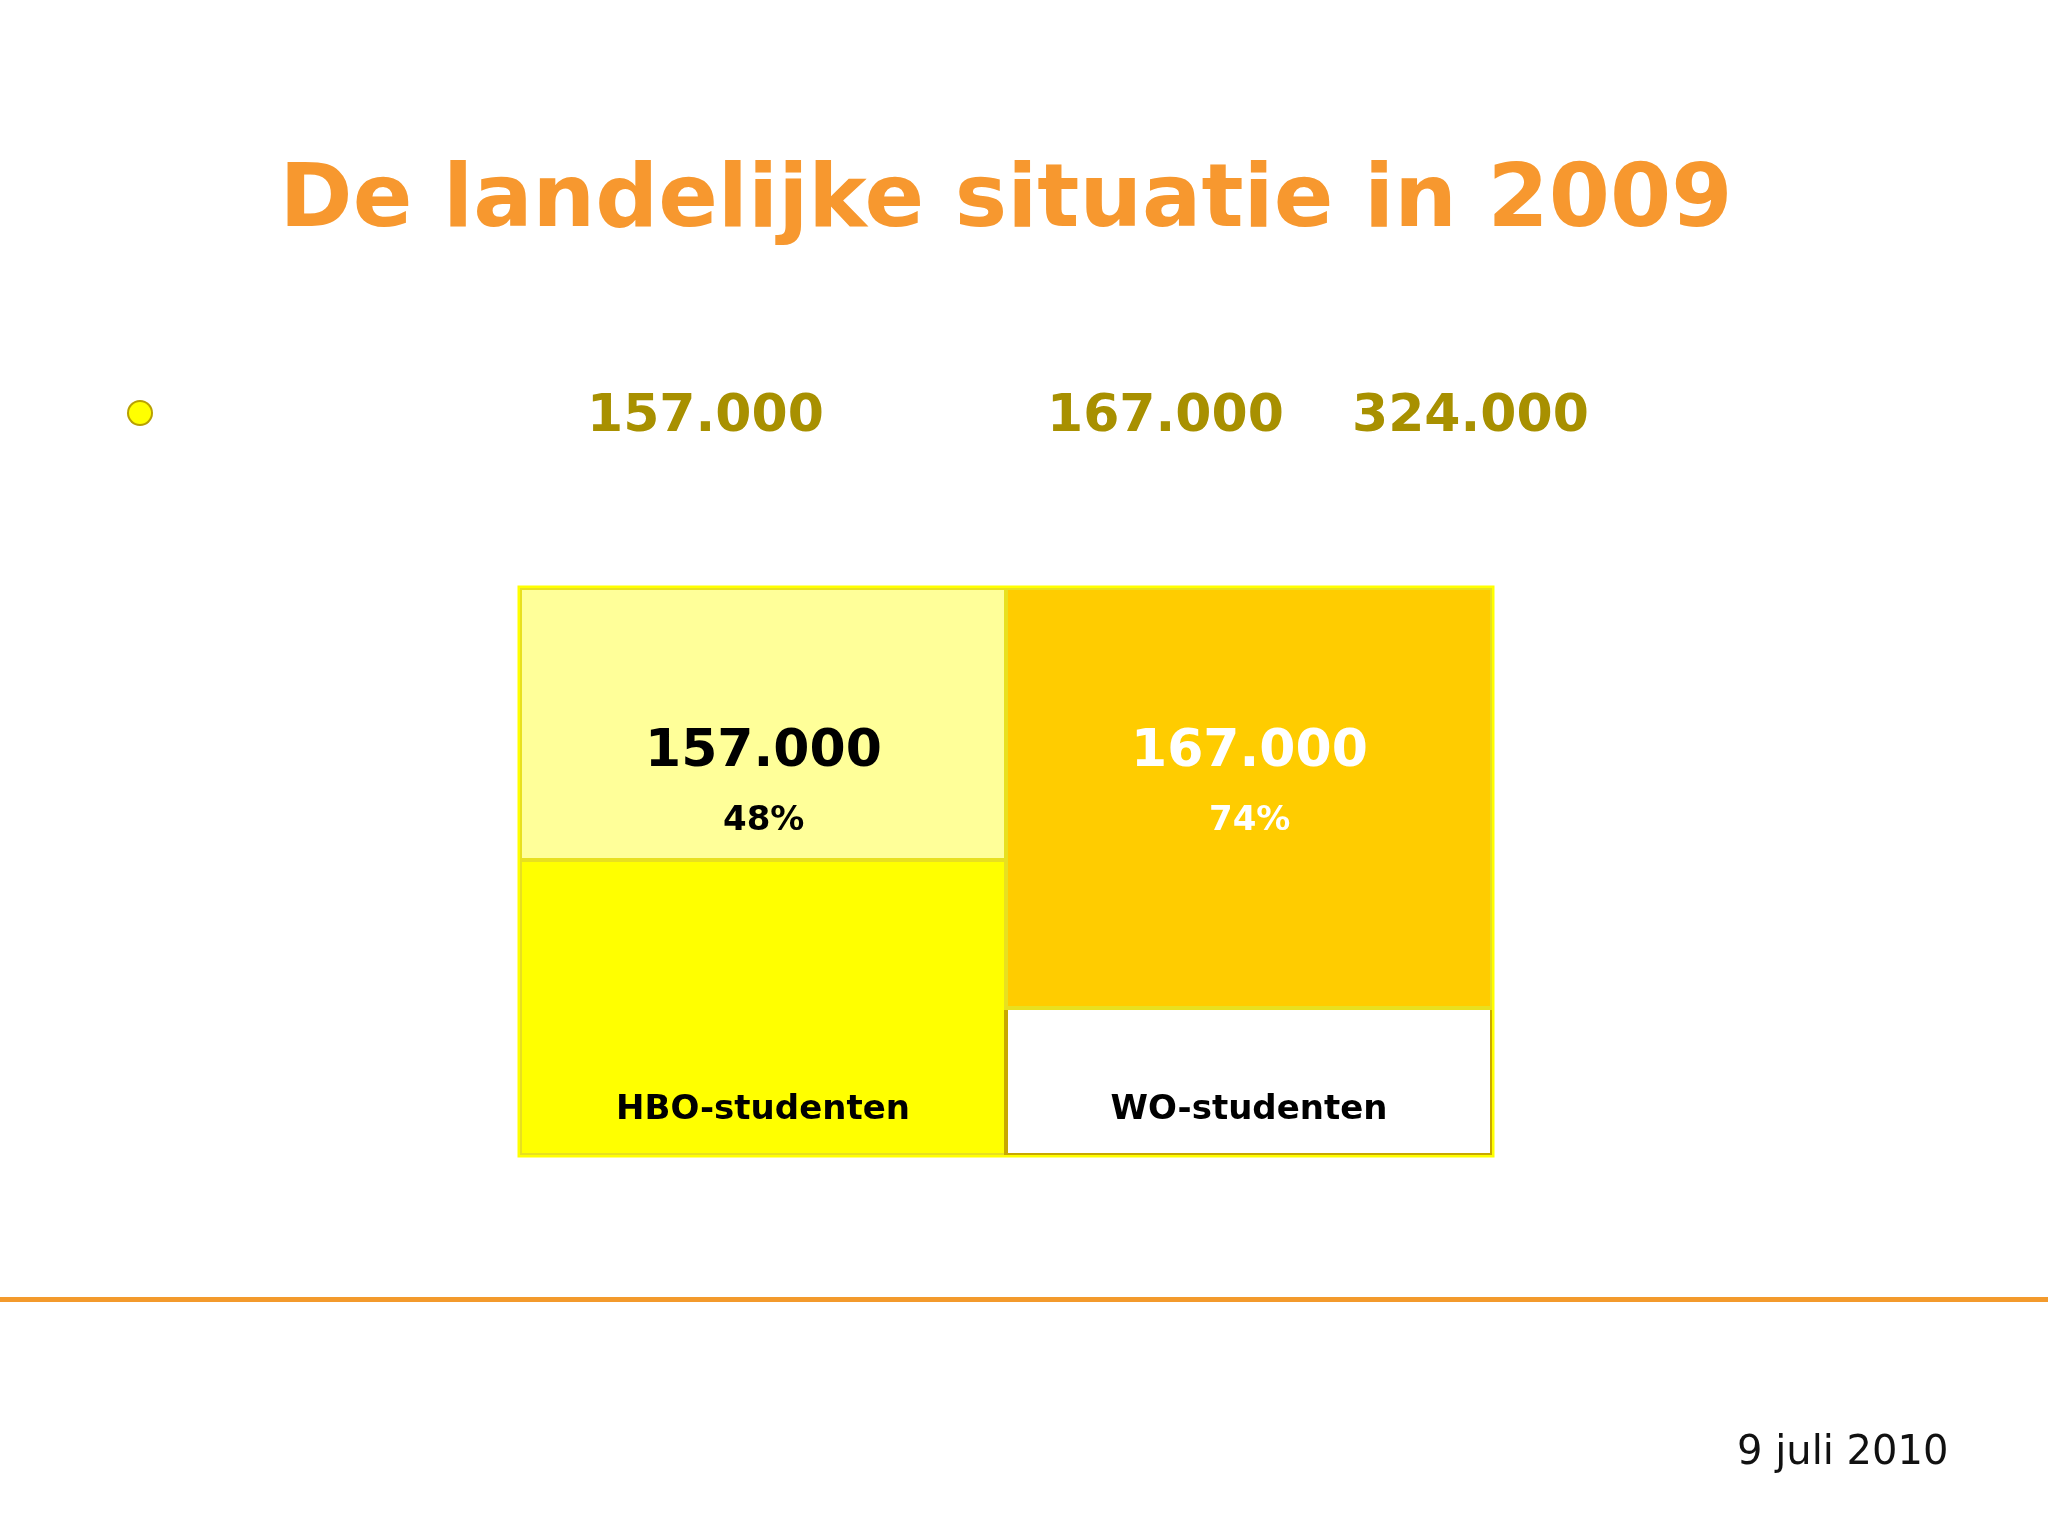  I want to click on chart-title: De landelijke situatie in 2009, so click(1006, 195).